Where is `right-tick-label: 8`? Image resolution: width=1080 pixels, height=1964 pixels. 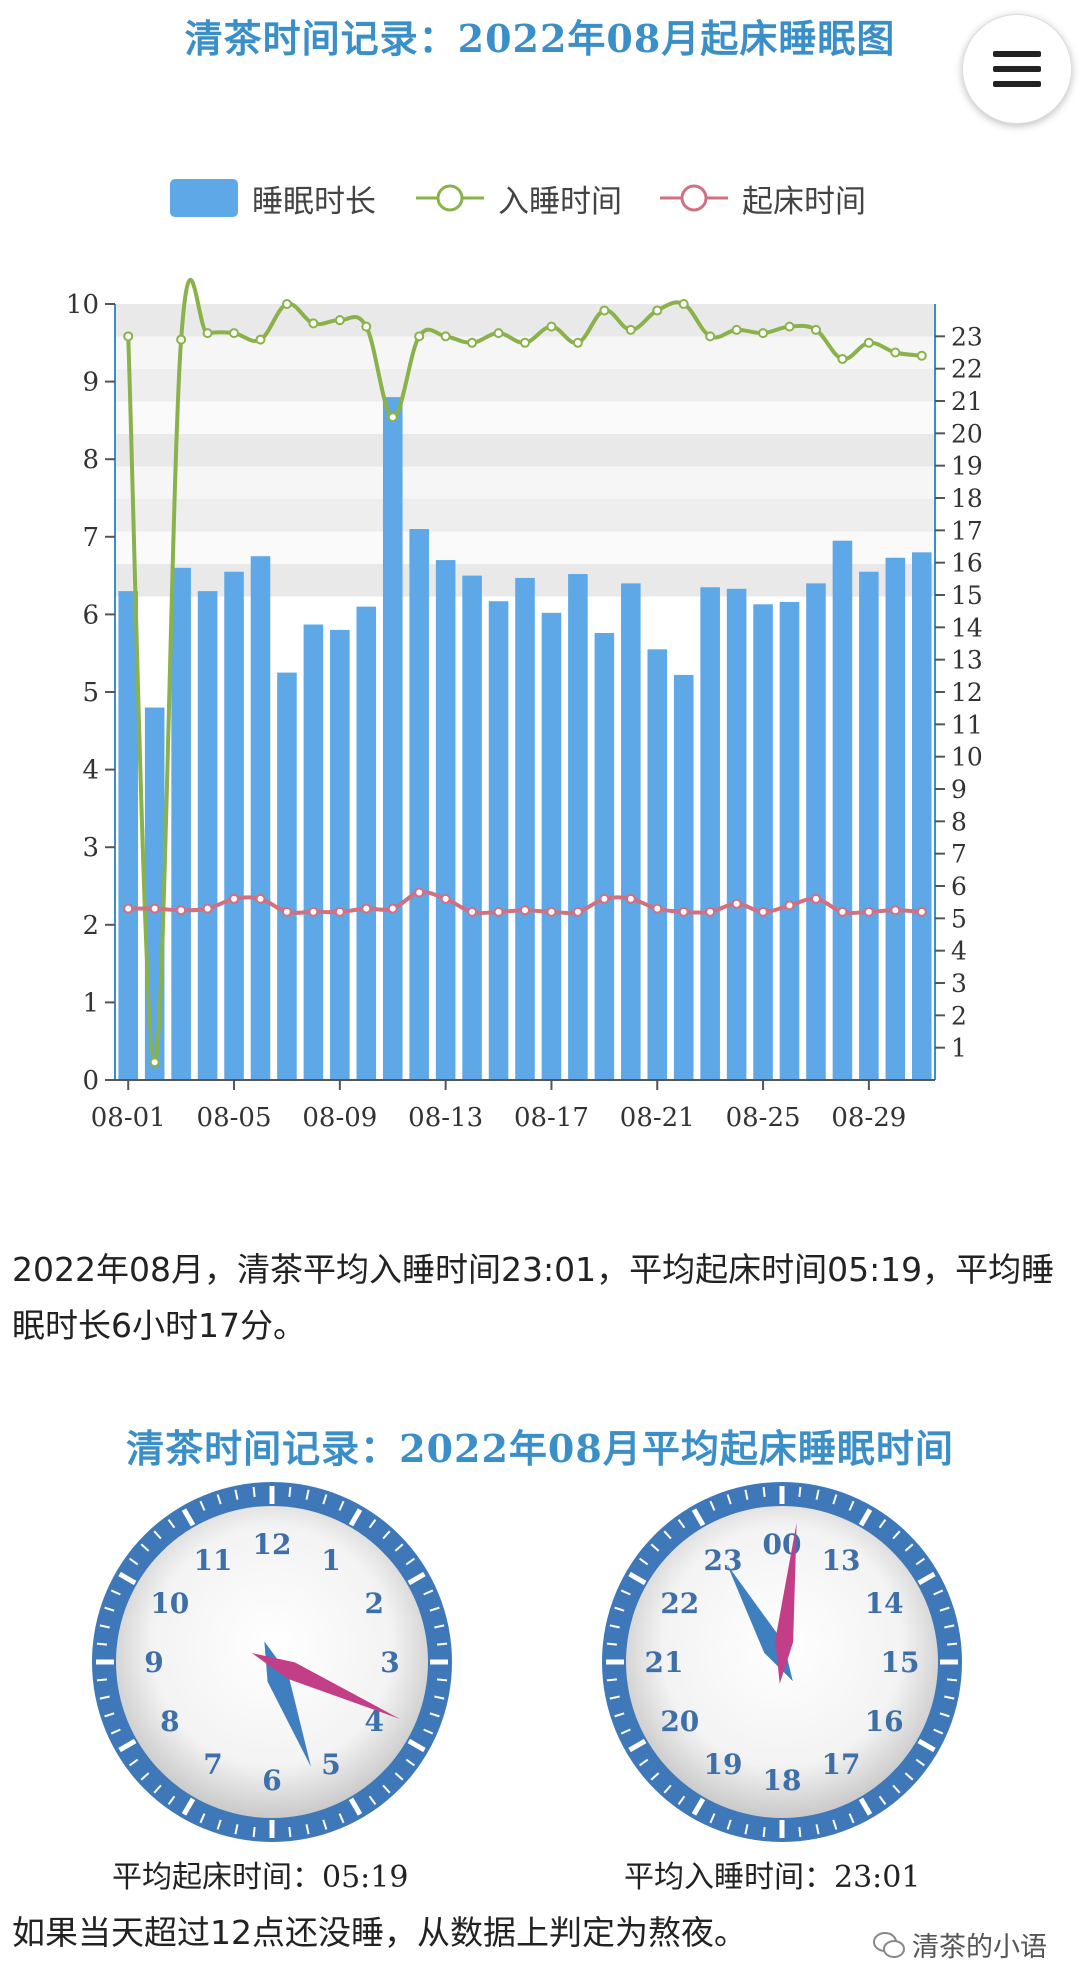
right-tick-label: 8 is located at coordinates (959, 821).